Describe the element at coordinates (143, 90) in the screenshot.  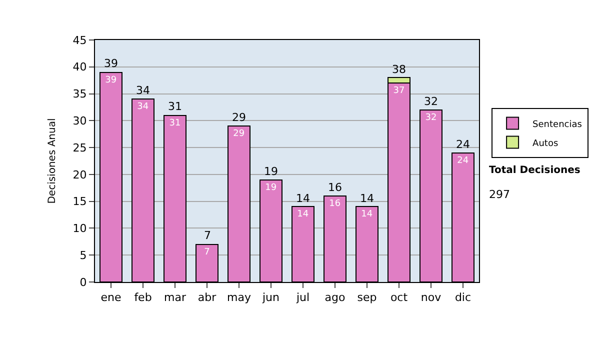
I see `total-label: 34` at that location.